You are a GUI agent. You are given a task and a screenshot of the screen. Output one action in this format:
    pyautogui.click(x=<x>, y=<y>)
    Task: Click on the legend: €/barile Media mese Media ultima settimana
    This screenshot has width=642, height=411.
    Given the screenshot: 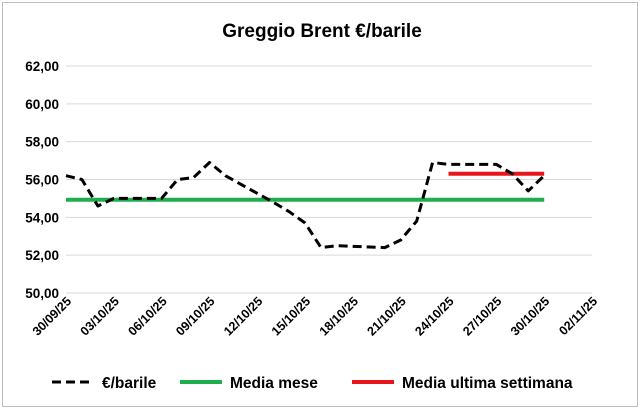 What is the action you would take?
    pyautogui.click(x=312, y=383)
    